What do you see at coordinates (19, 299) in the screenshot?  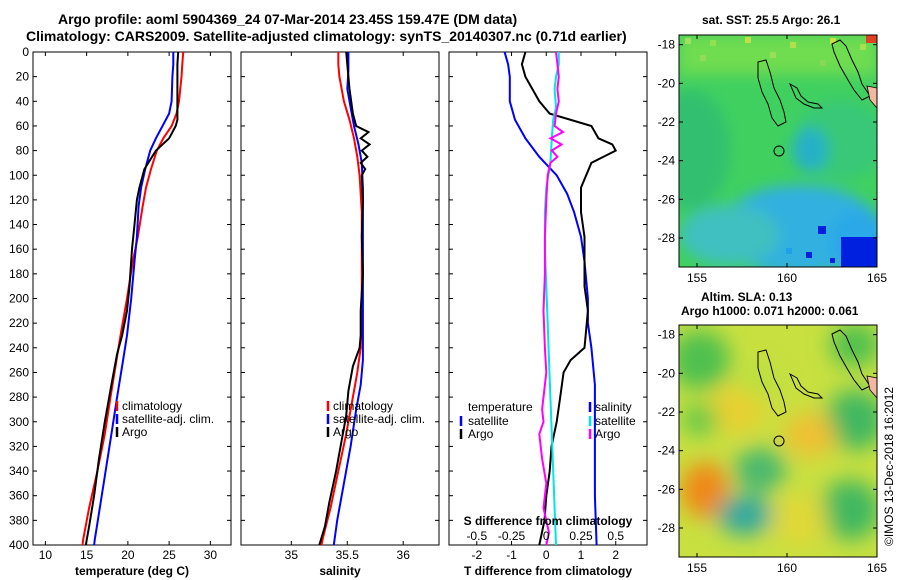 I see `y-tick-label: 200` at bounding box center [19, 299].